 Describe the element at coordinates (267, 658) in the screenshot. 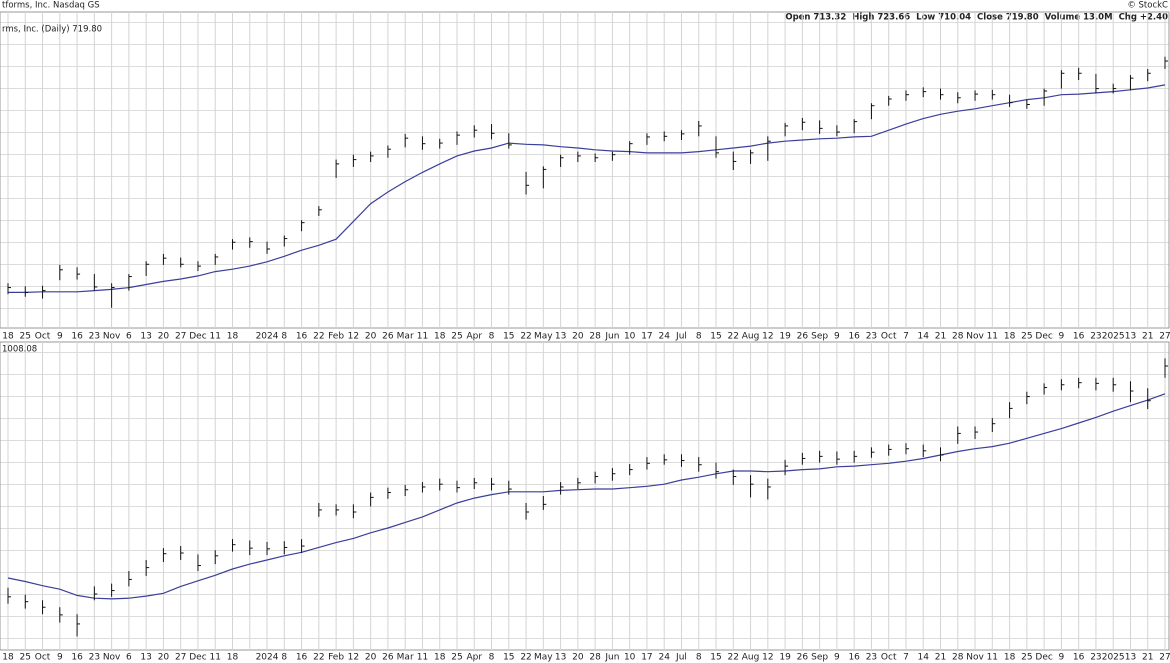

I see `x-tick-label: 2024` at that location.